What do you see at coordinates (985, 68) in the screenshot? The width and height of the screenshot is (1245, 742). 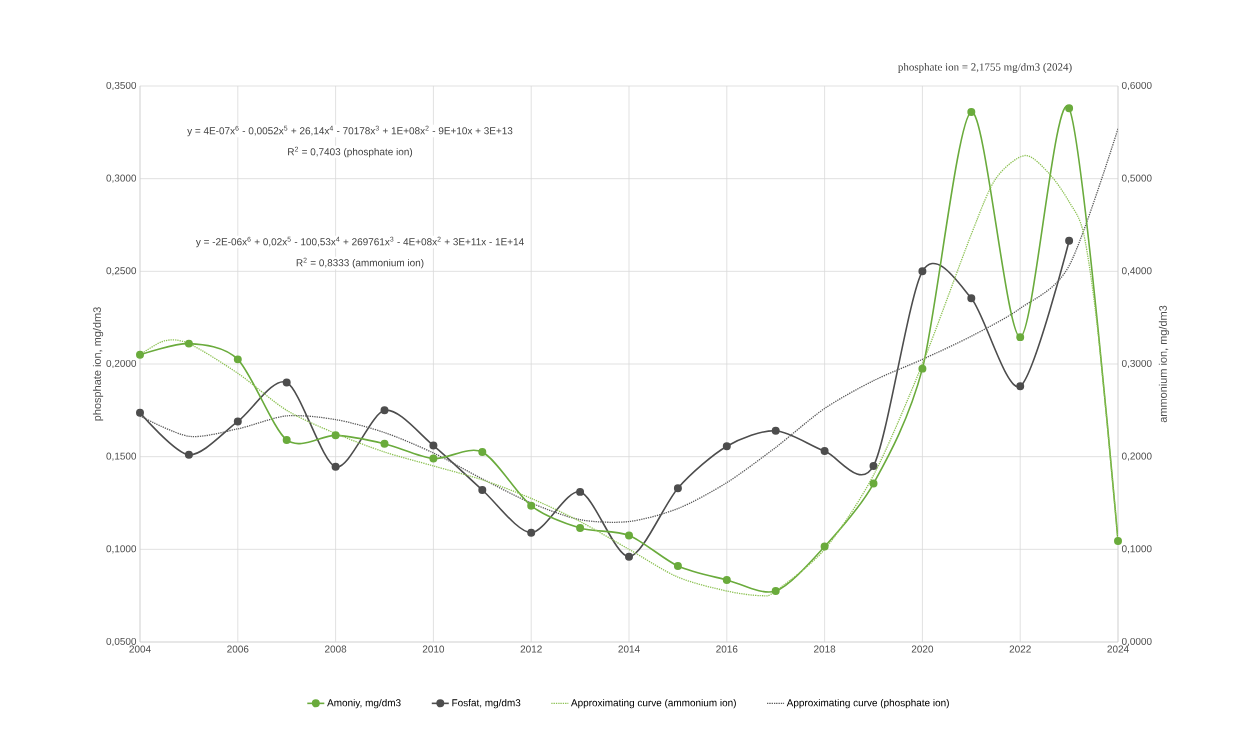 I see `text: phosphate ion = 2,1755 mg/dm3 (2024)` at bounding box center [985, 68].